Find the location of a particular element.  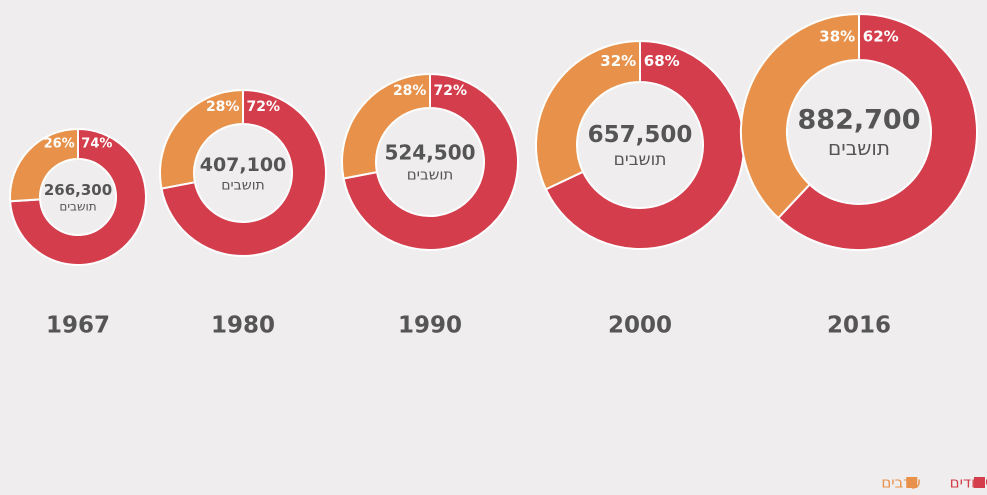

legend-label: יהודים is located at coordinates (968, 483).